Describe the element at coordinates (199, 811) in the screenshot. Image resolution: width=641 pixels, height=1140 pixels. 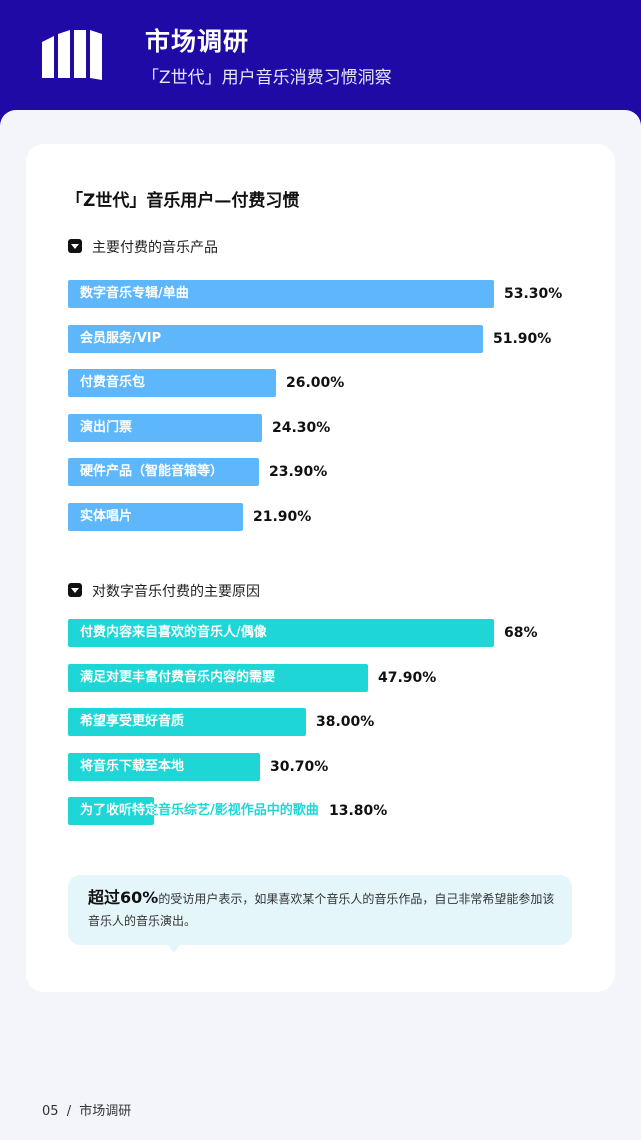
I see `bar-category-label: 为了收听特定音乐综艺/影视作品中的歌曲` at that location.